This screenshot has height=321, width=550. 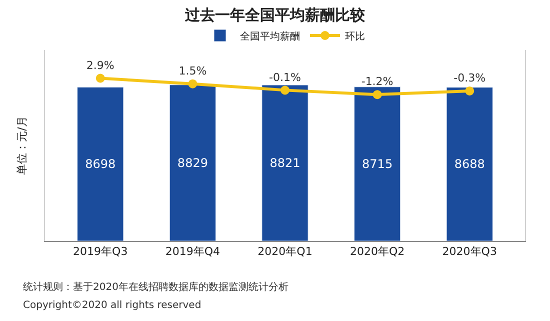 I want to click on y-axis-title: 单位：元/月, so click(x=22, y=145).